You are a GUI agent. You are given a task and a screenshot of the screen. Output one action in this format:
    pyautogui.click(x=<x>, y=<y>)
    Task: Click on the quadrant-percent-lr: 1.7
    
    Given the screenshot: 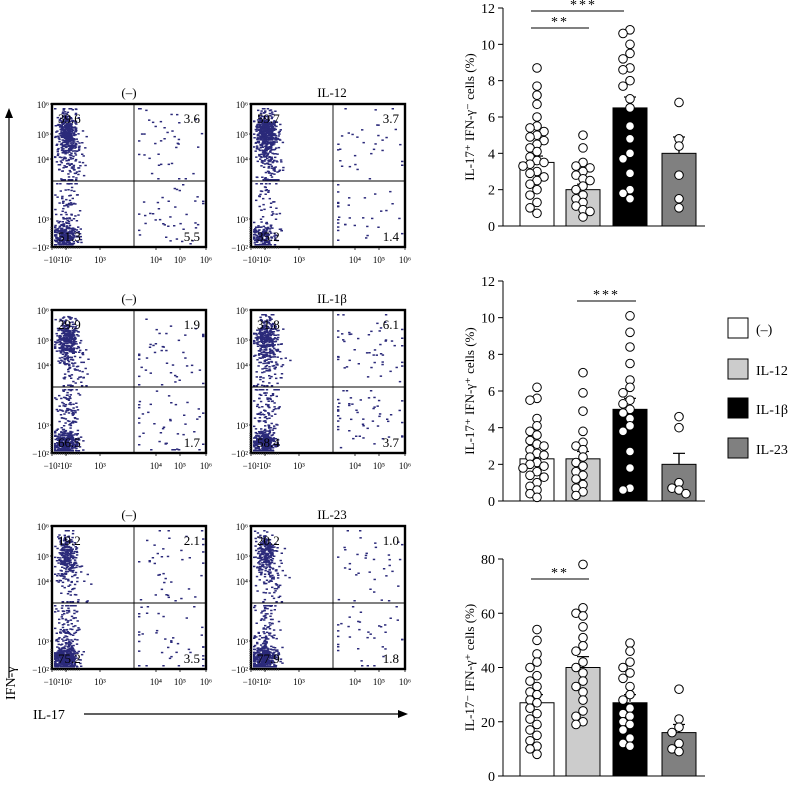 What is the action you would take?
    pyautogui.click(x=192, y=442)
    